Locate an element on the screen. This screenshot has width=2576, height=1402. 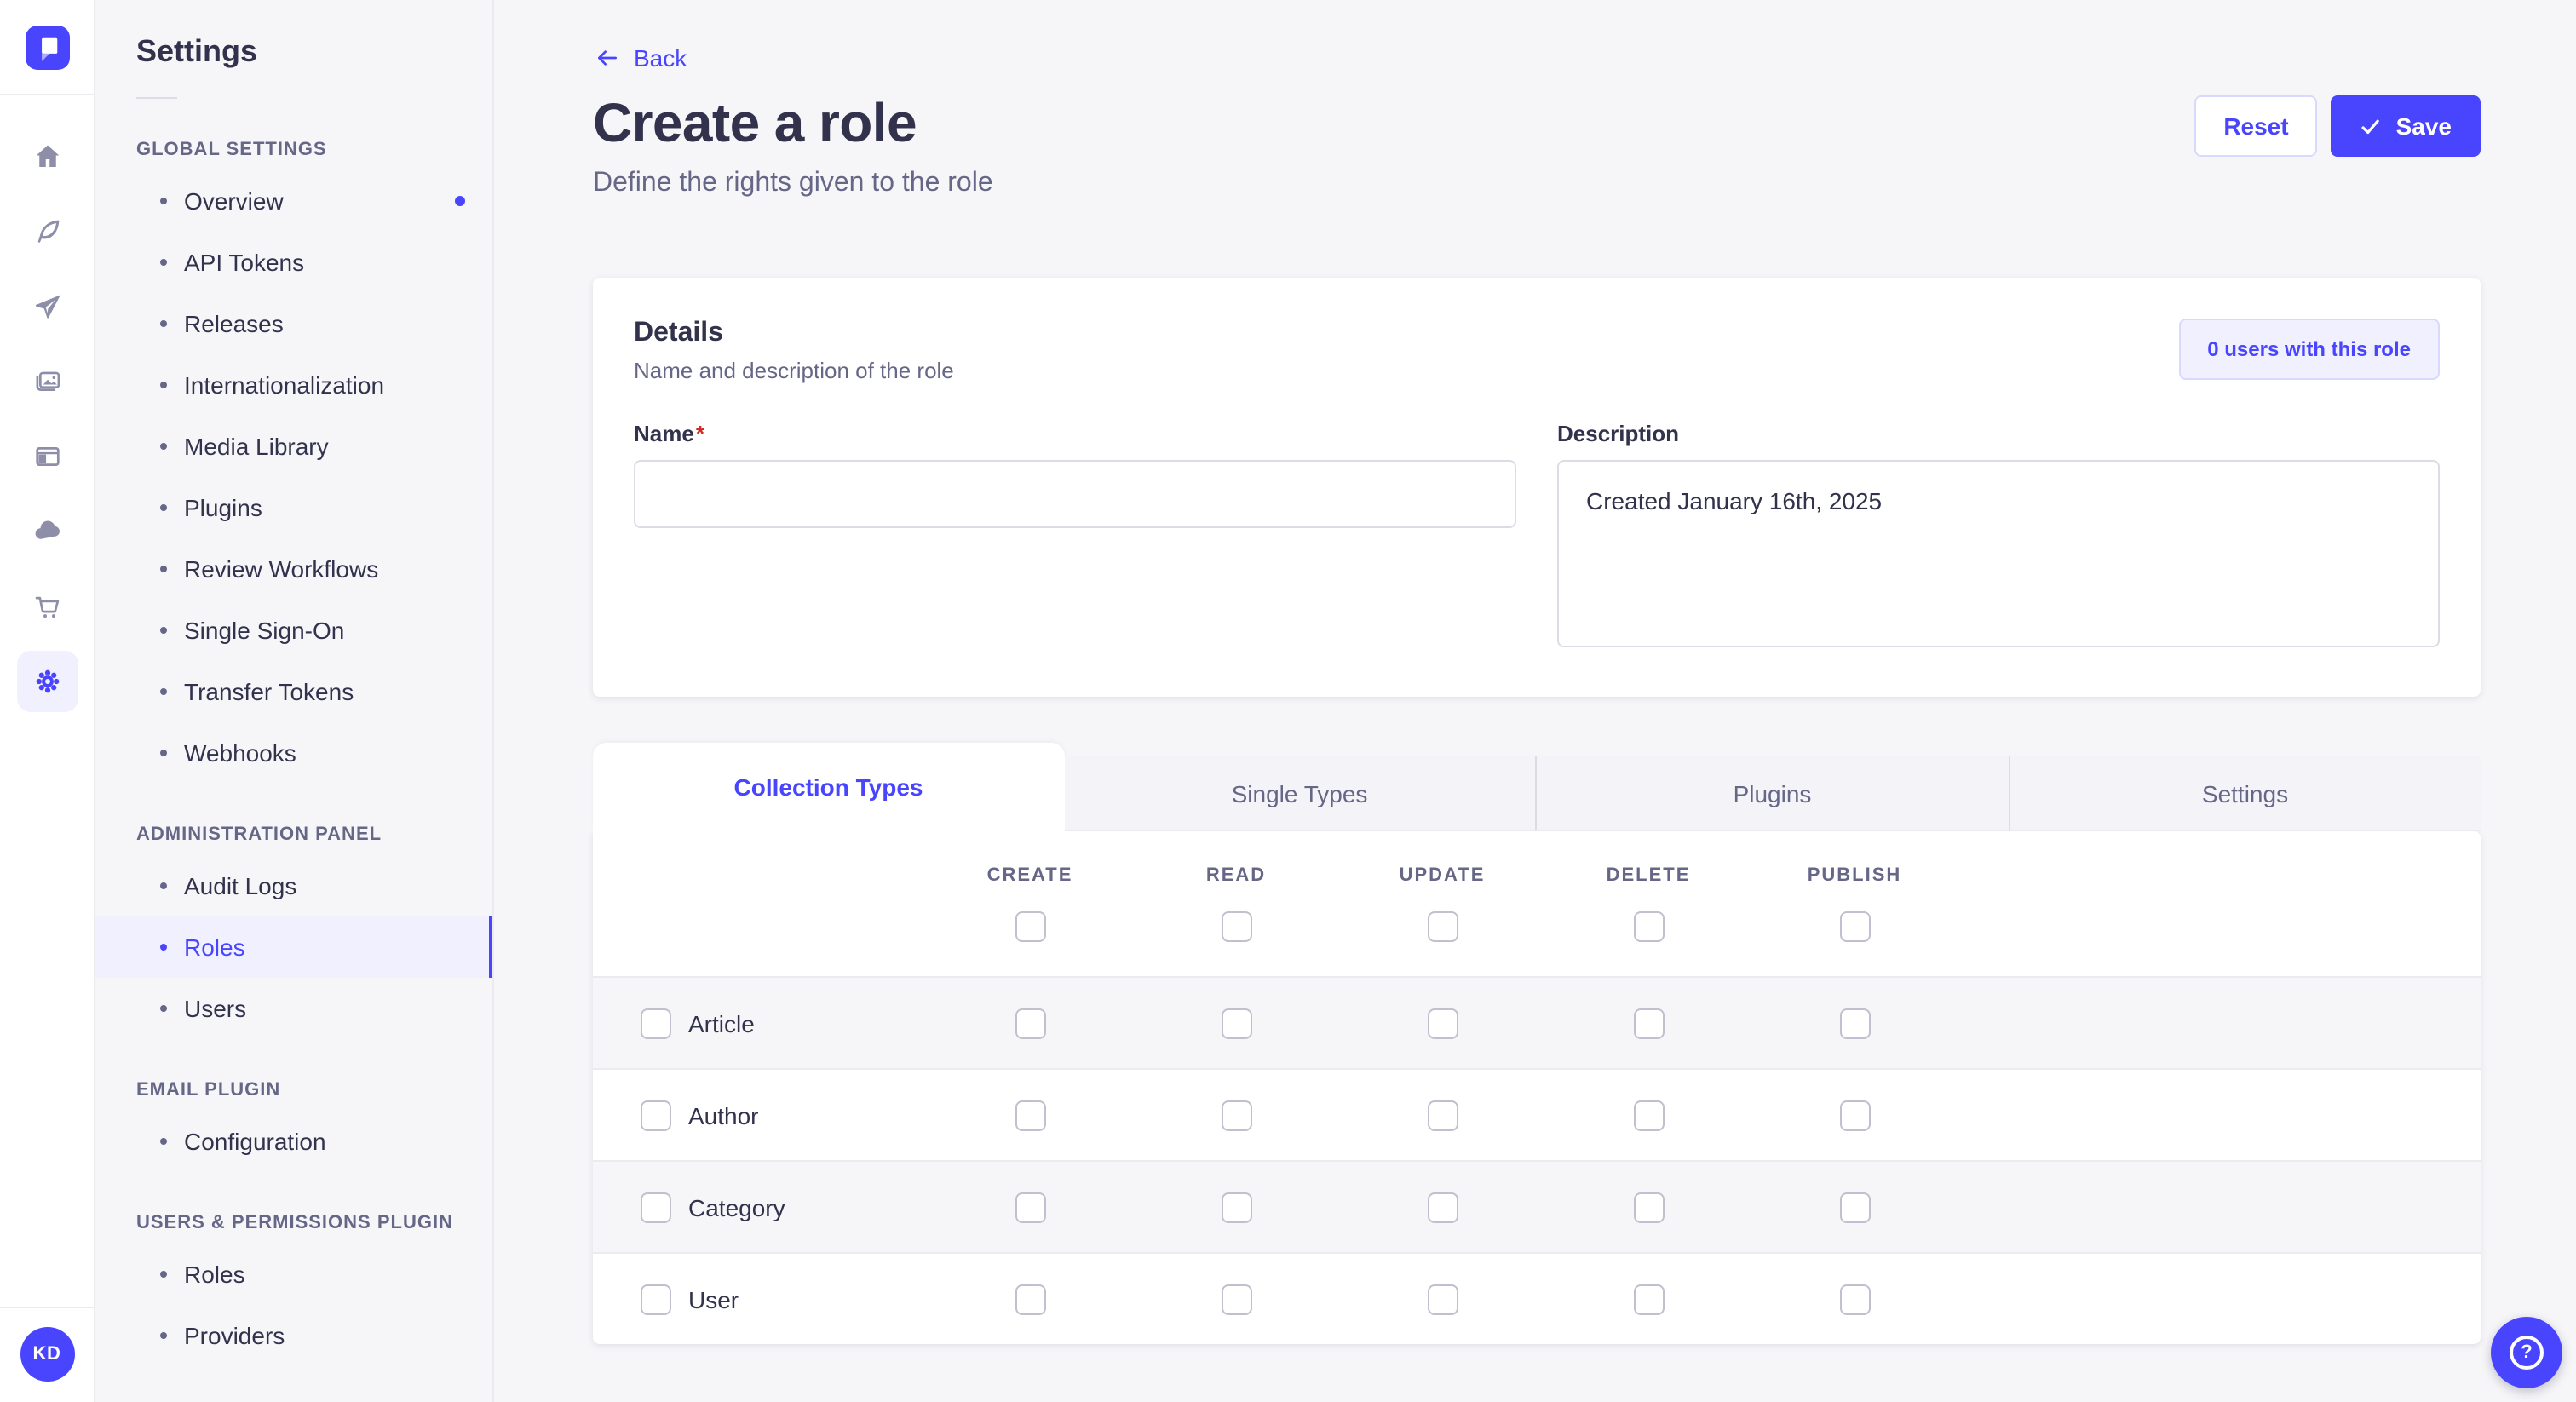
tab-settings: Settings is located at coordinates (2245, 793).